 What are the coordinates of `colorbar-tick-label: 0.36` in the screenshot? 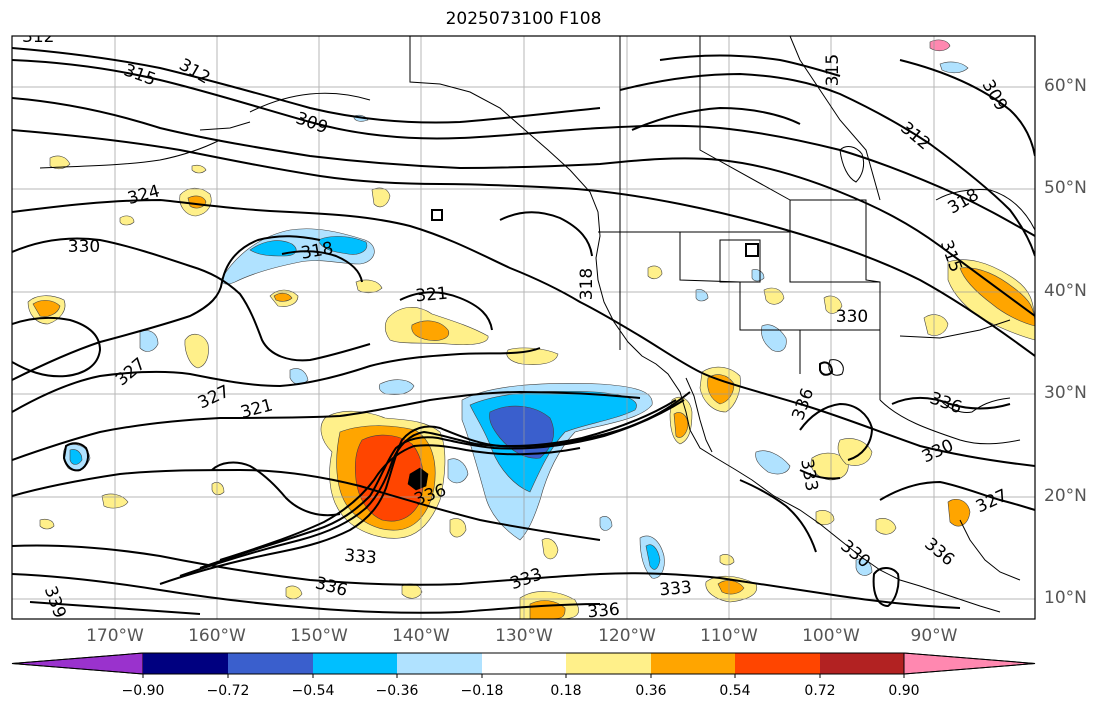 It's located at (651, 691).